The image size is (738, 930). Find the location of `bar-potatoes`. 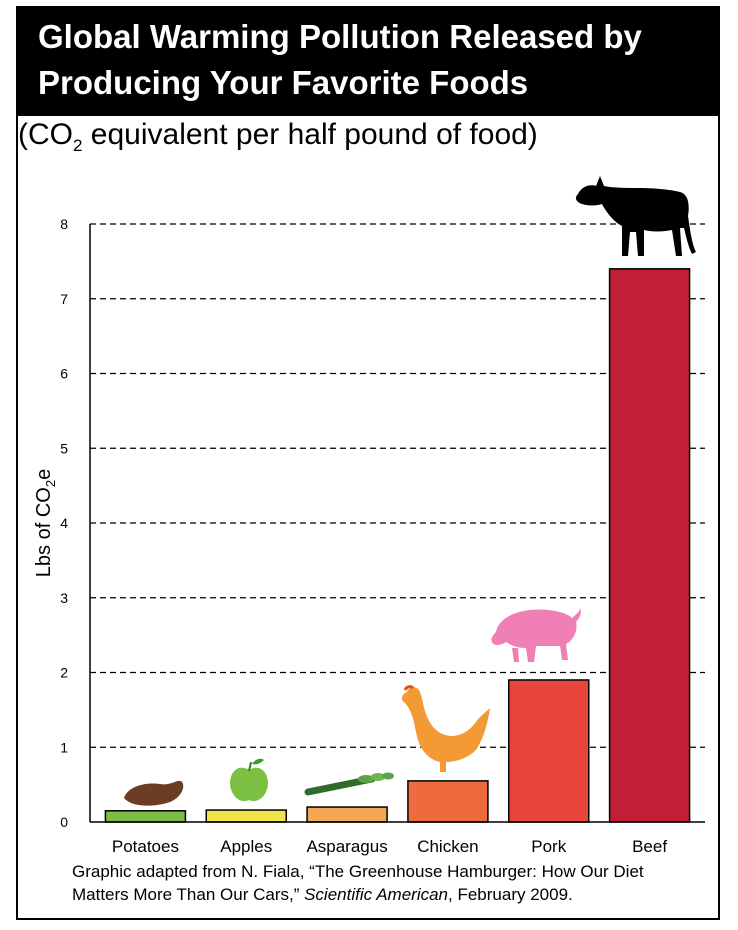

bar-potatoes is located at coordinates (145, 816).